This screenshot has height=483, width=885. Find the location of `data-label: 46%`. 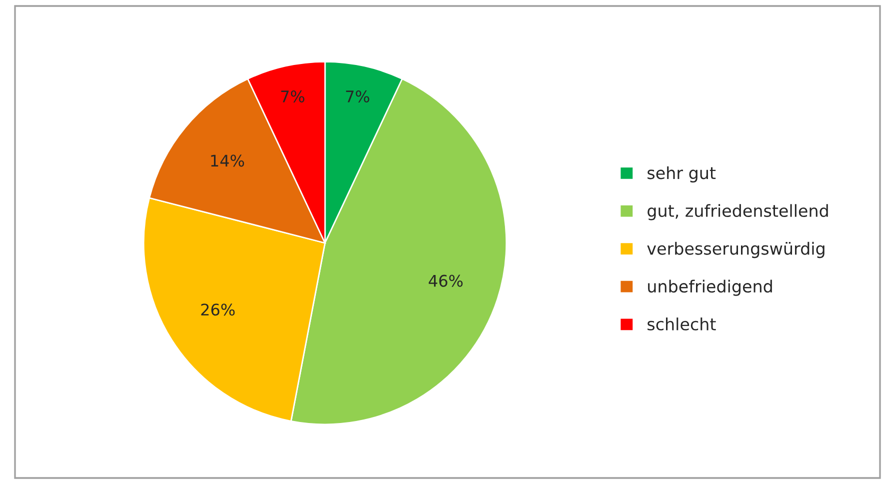

data-label: 46% is located at coordinates (445, 280).